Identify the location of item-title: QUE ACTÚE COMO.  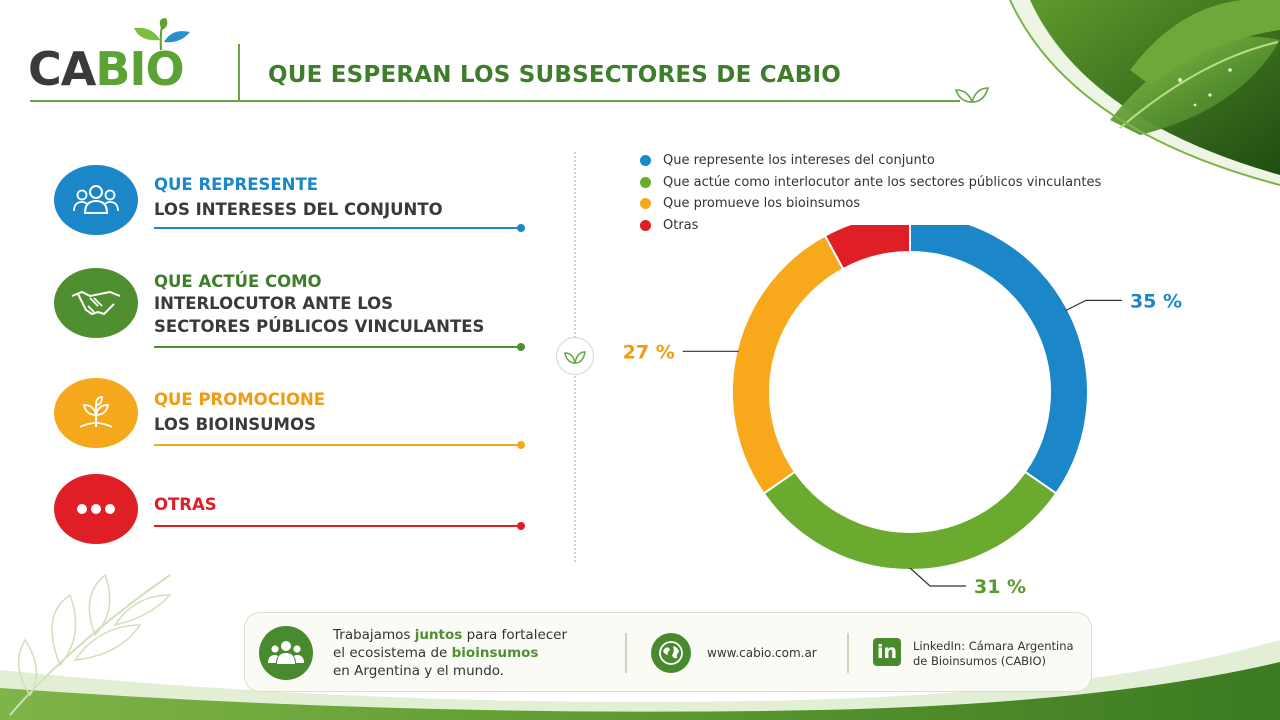
(238, 281).